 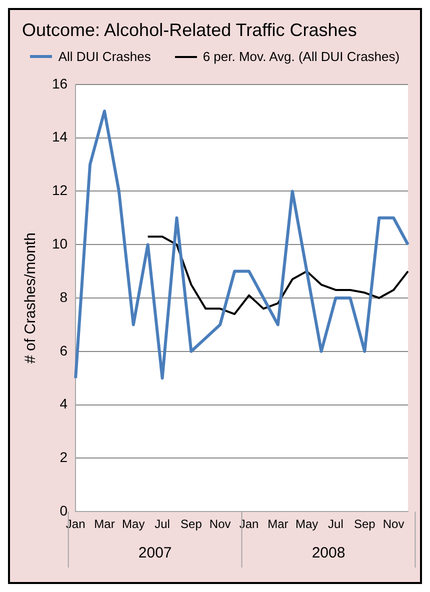 I want to click on y-tick-label: 8, so click(x=64, y=296).